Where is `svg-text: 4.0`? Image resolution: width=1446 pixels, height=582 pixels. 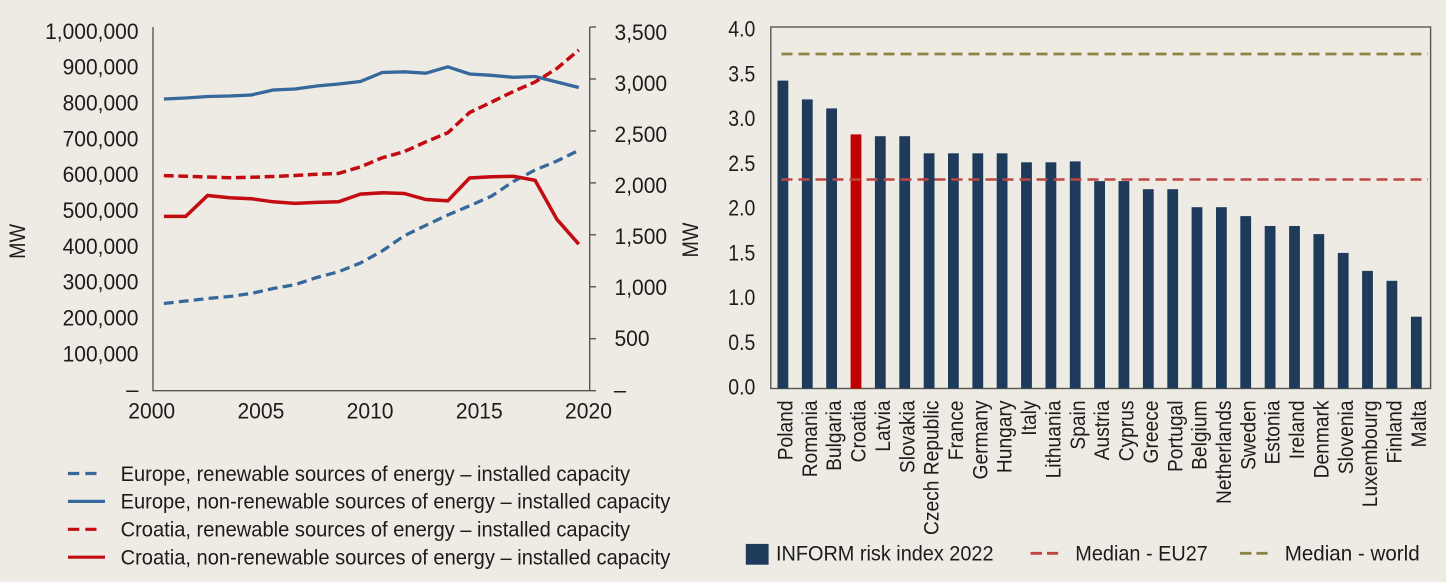 svg-text: 4.0 is located at coordinates (741, 29).